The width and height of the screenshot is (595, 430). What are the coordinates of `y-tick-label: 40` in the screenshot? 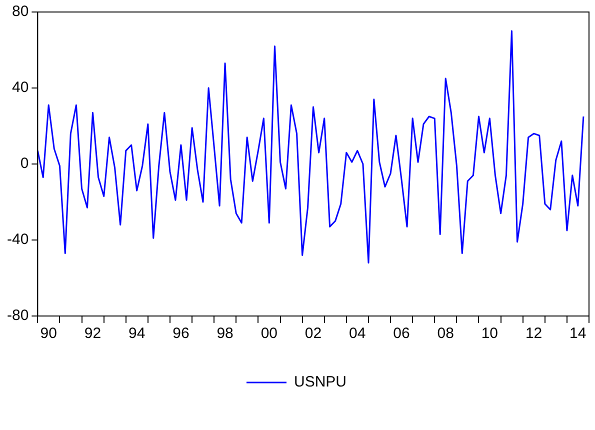 It's located at (20, 87).